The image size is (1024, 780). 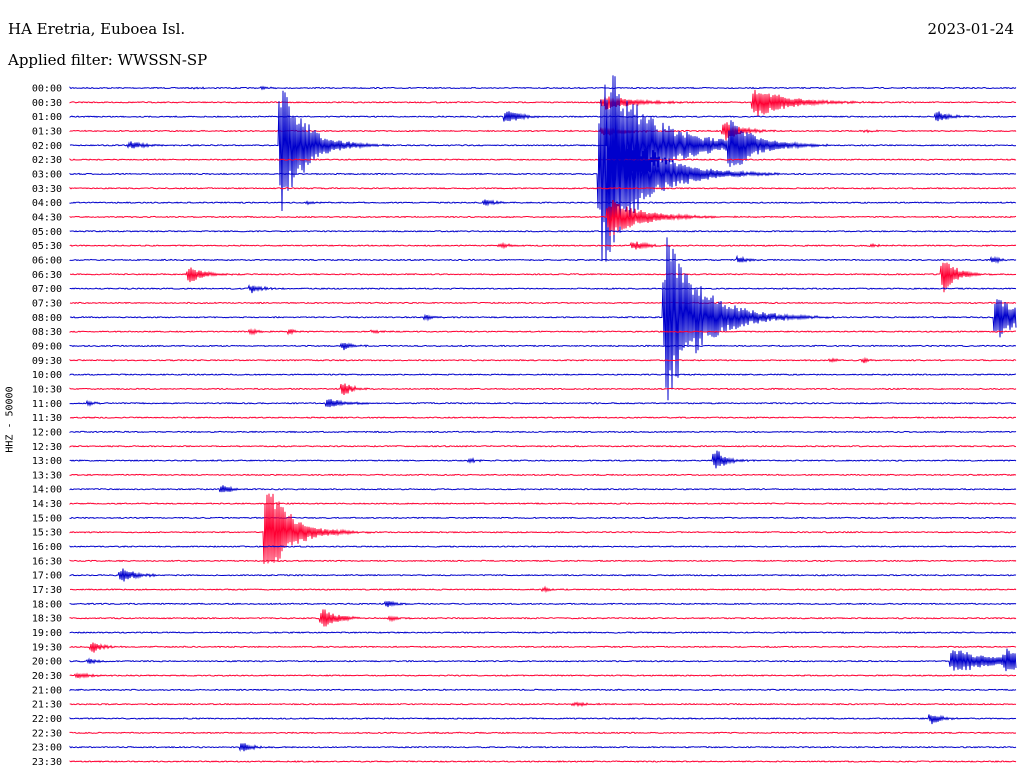 I want to click on time-tick-label: 03:30, so click(x=47, y=189).